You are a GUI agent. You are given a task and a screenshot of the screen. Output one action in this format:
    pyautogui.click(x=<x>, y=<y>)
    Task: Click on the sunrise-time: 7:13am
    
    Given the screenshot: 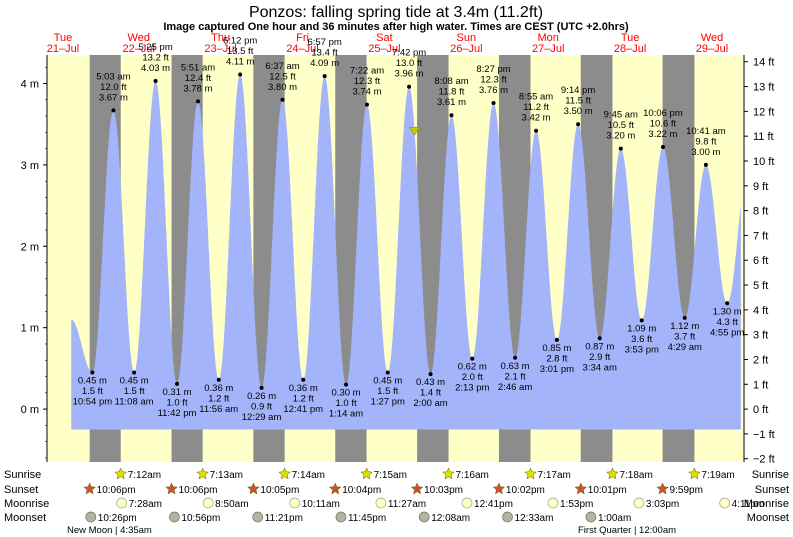 What is the action you would take?
    pyautogui.click(x=226, y=475)
    